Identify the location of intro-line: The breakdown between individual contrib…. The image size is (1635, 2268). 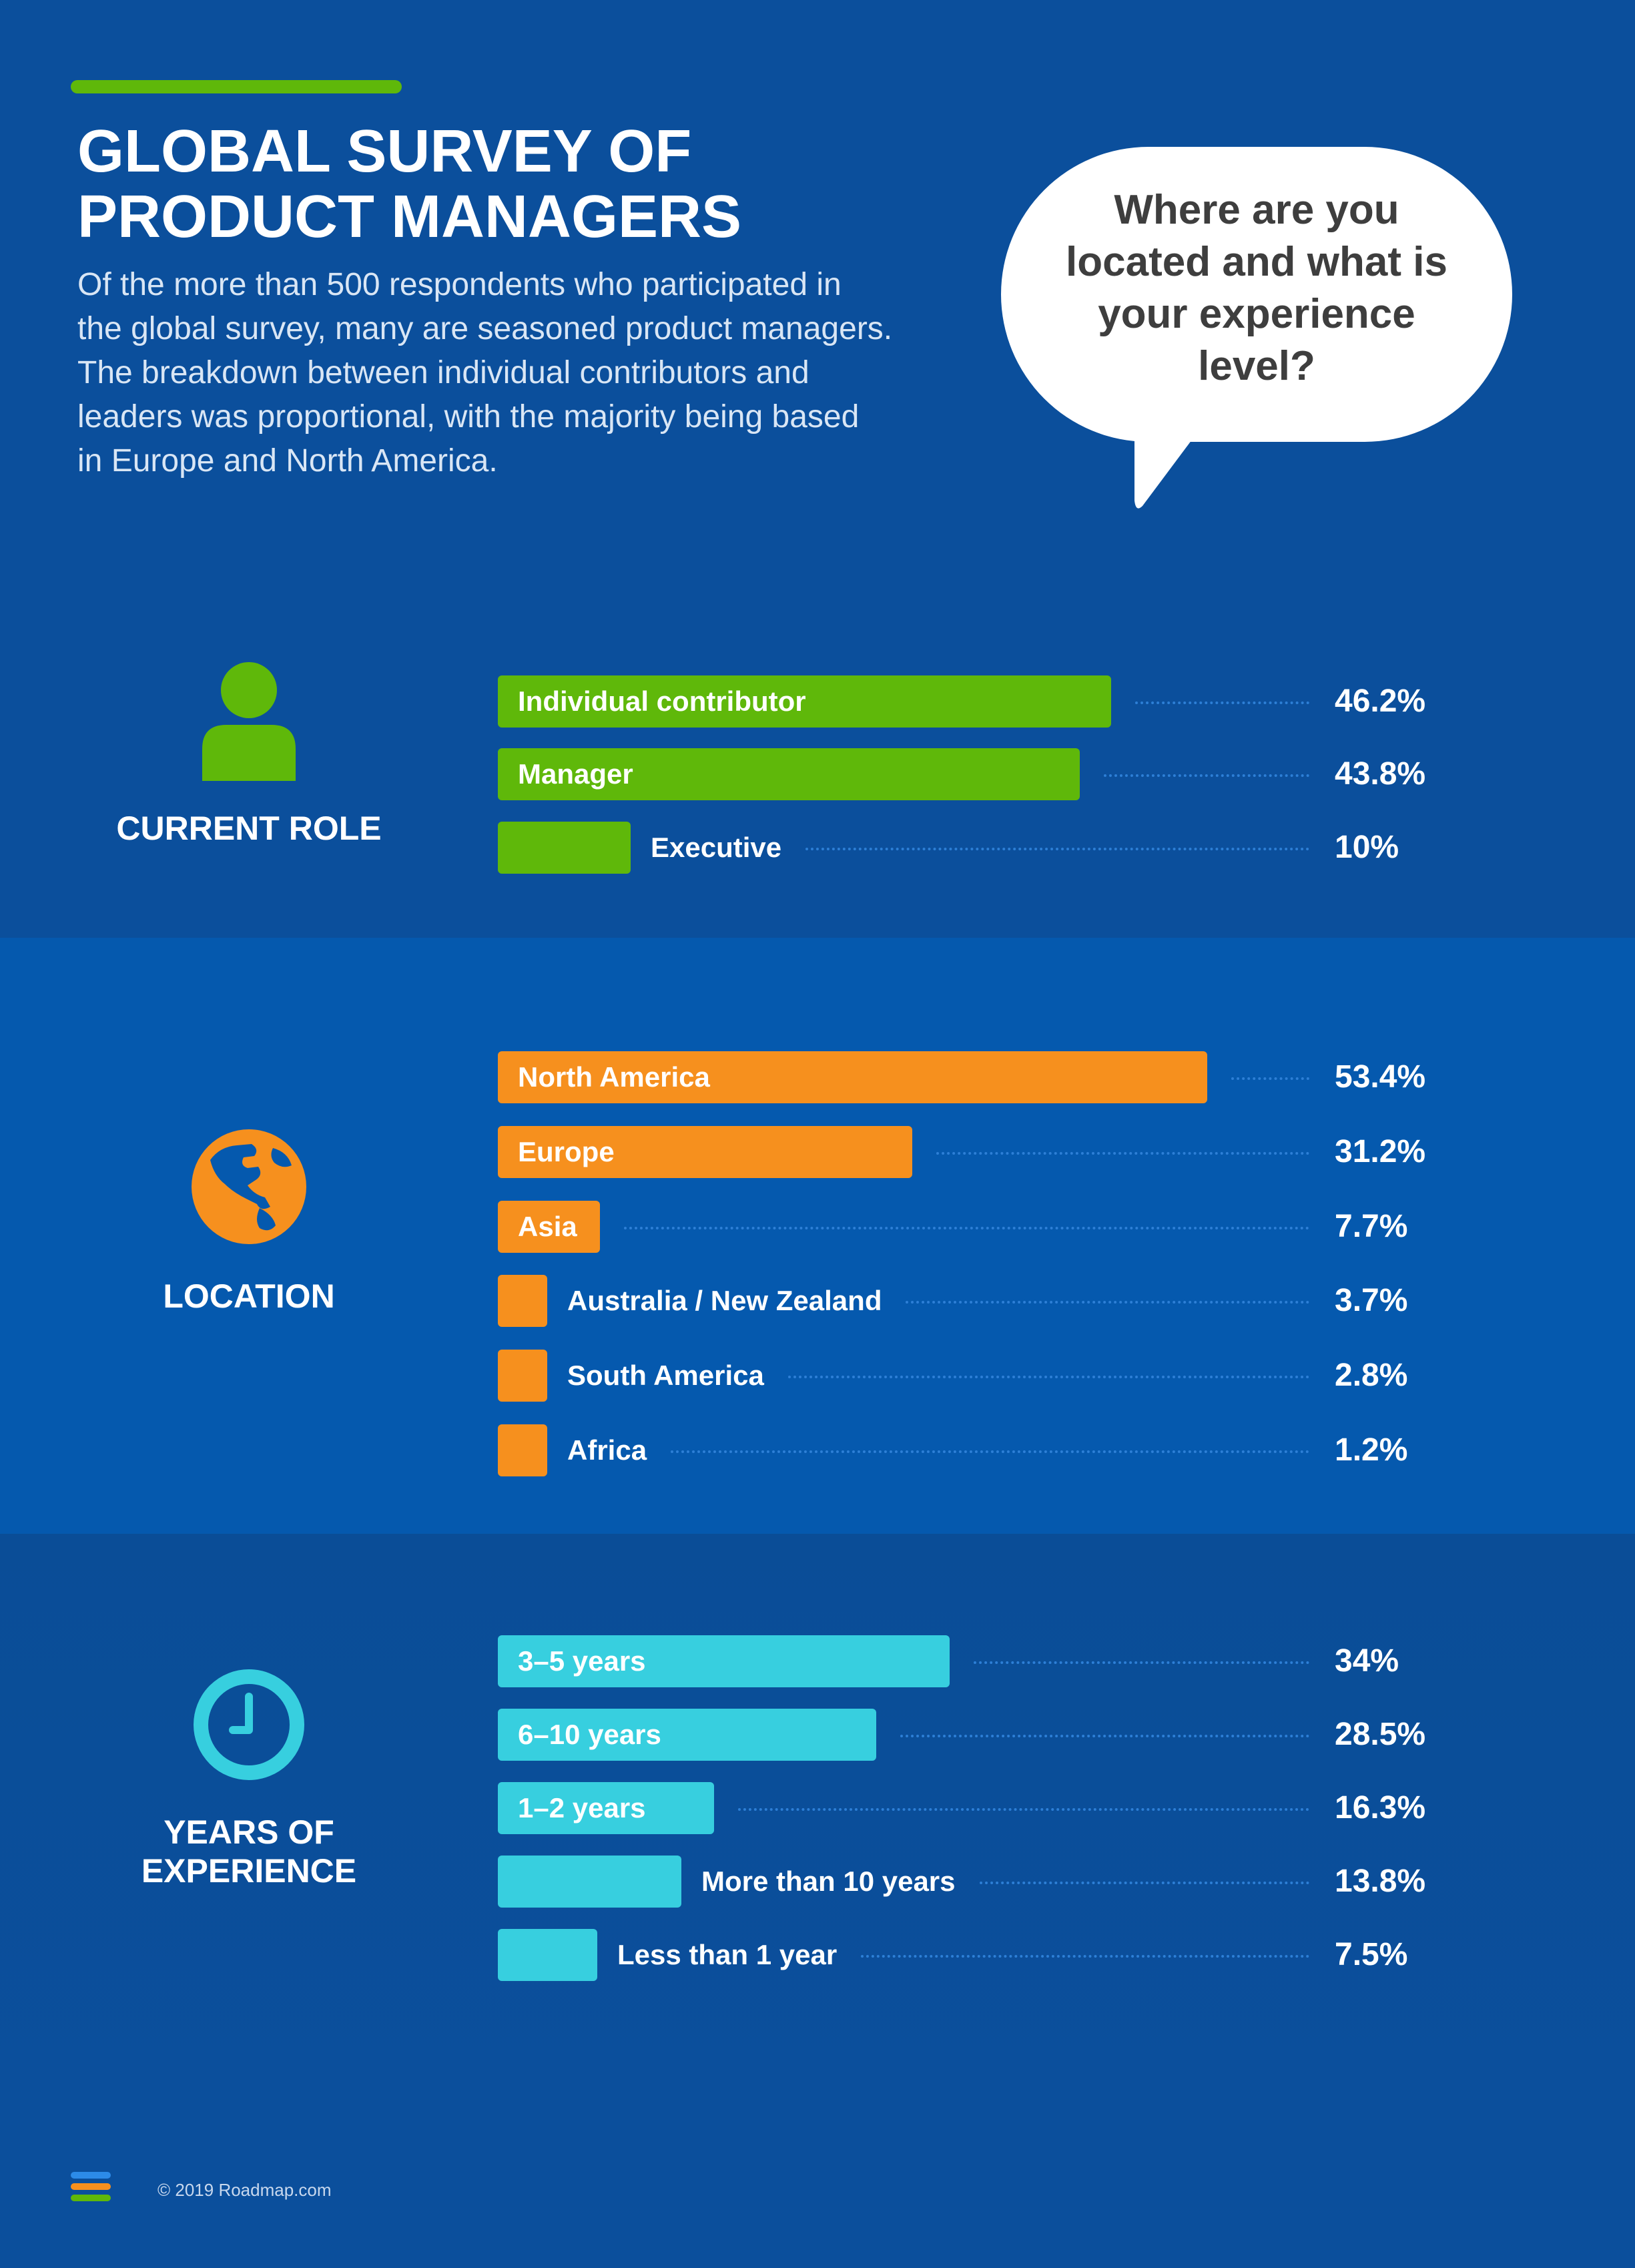
(443, 372).